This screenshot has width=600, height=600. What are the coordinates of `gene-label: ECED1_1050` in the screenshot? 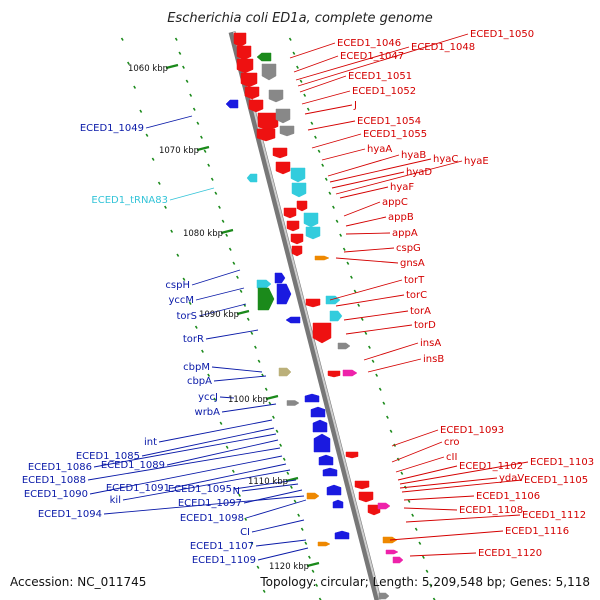 It's located at (502, 34).